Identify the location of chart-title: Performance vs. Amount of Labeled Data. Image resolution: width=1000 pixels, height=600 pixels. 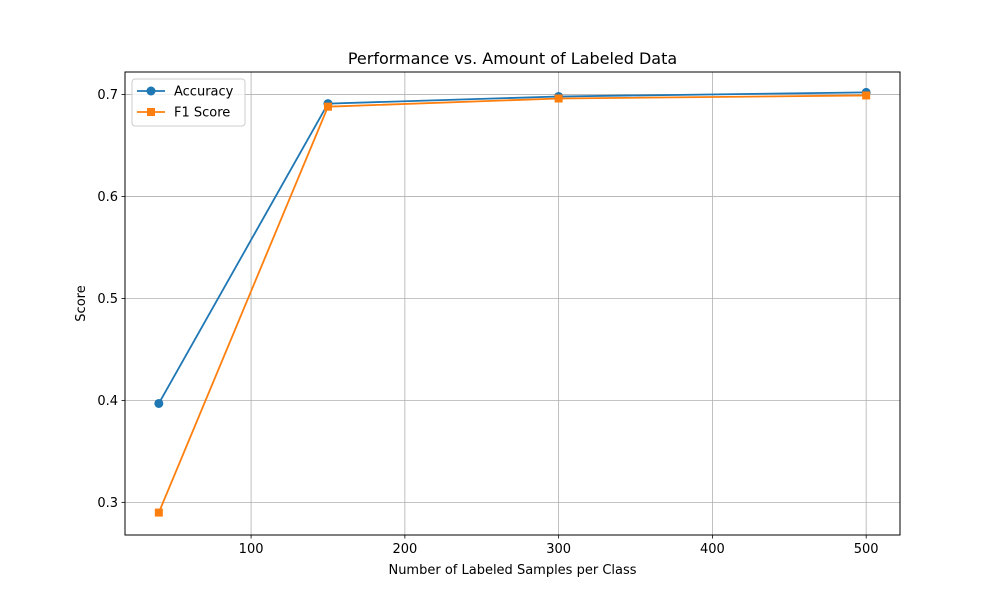
(512, 58).